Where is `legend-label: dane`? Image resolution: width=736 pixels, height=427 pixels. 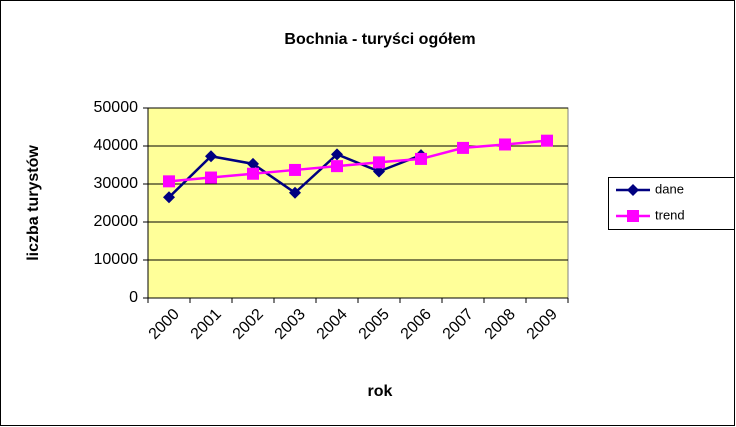
legend-label: dane is located at coordinates (669, 188).